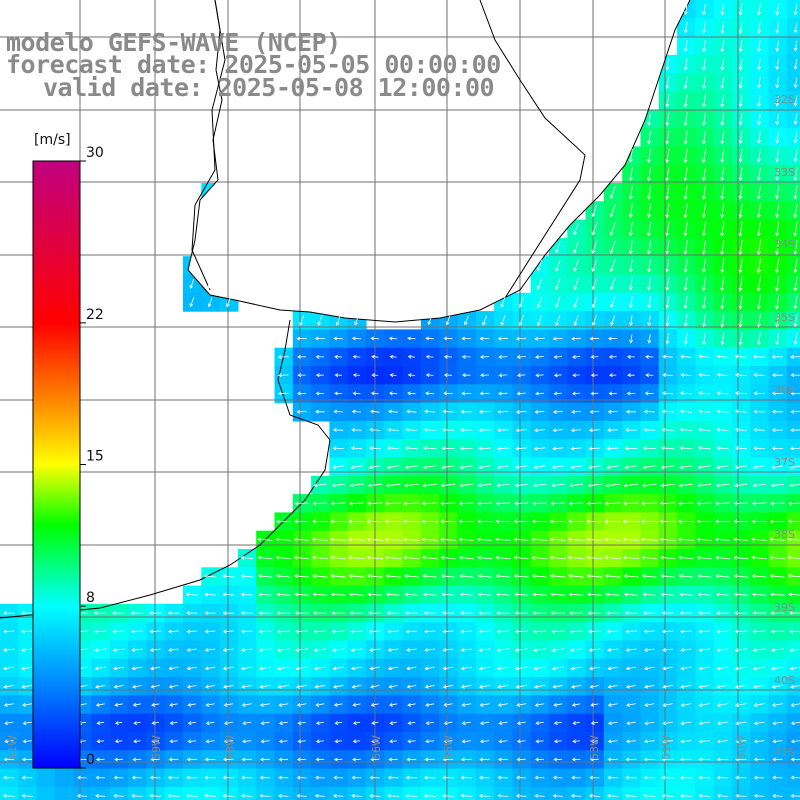 The width and height of the screenshot is (800, 800). I want to click on latitude-label: 34S, so click(784, 244).